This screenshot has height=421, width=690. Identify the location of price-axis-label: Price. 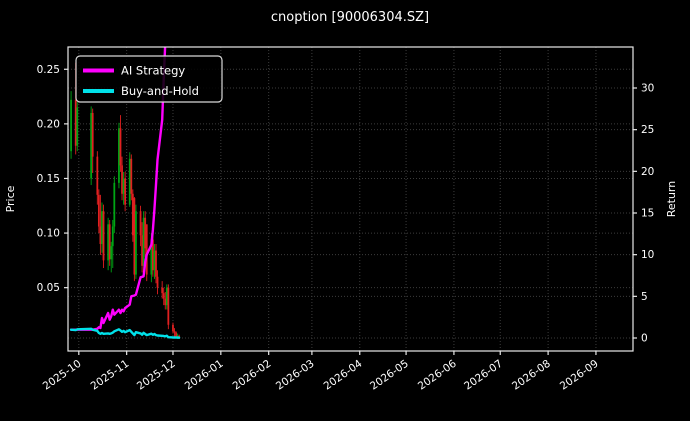
(10, 198).